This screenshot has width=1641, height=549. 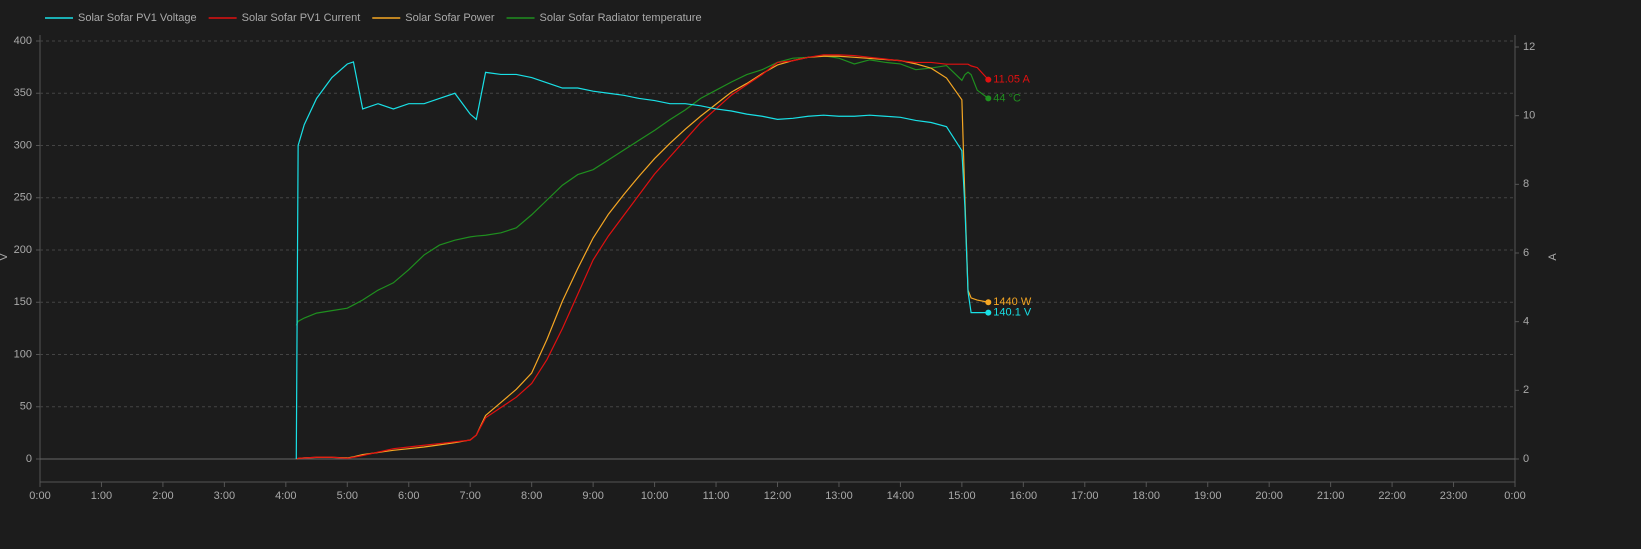 What do you see at coordinates (1012, 313) in the screenshot?
I see `end-label: 140.1 V` at bounding box center [1012, 313].